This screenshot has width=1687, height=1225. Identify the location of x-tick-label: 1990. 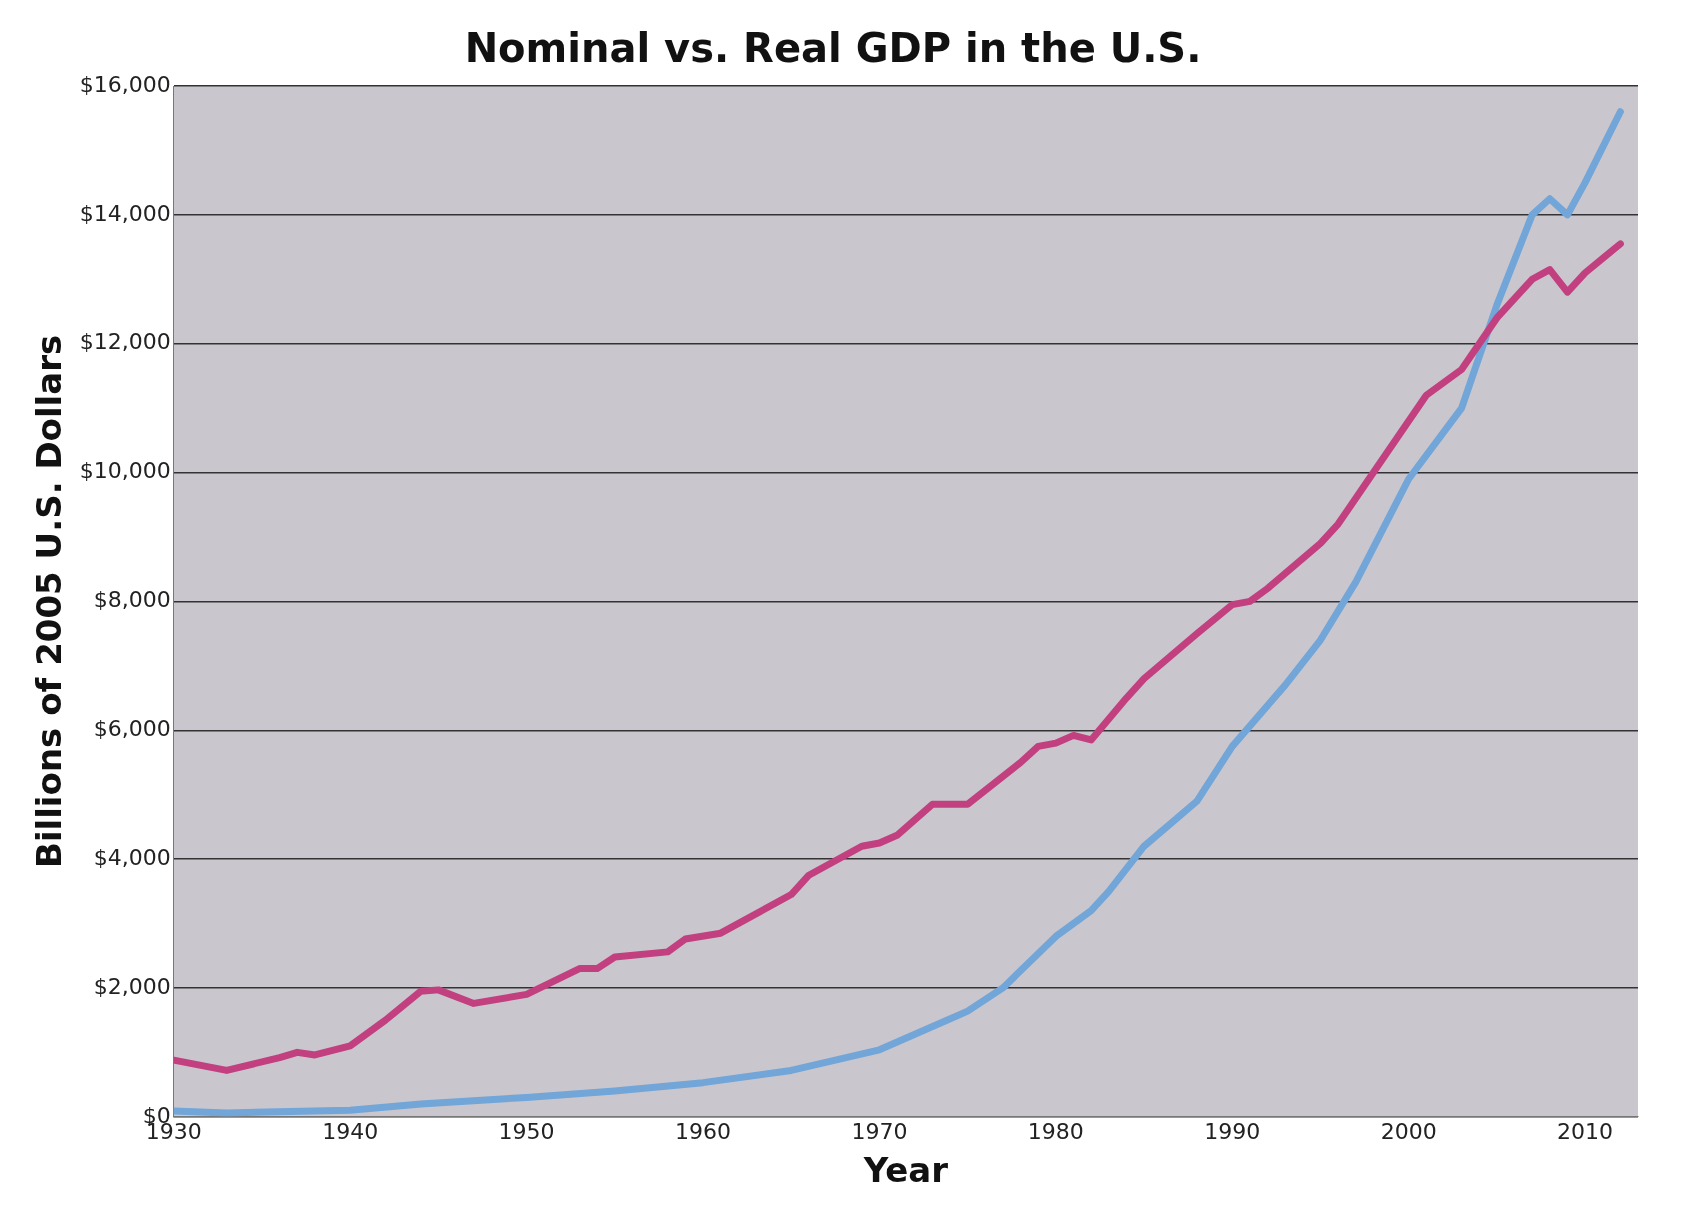
(1232, 1131).